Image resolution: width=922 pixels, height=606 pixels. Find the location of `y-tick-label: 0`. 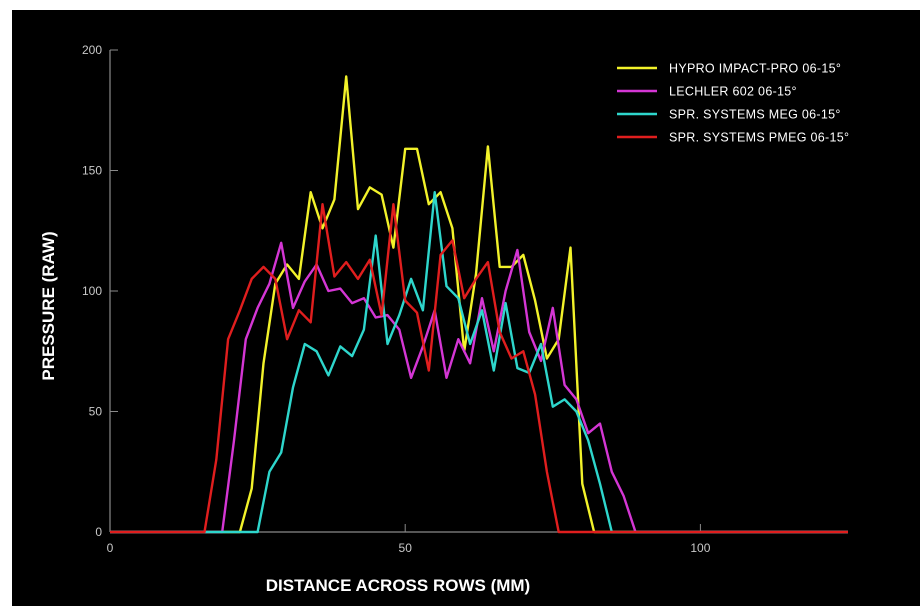

y-tick-label: 0 is located at coordinates (98, 532).